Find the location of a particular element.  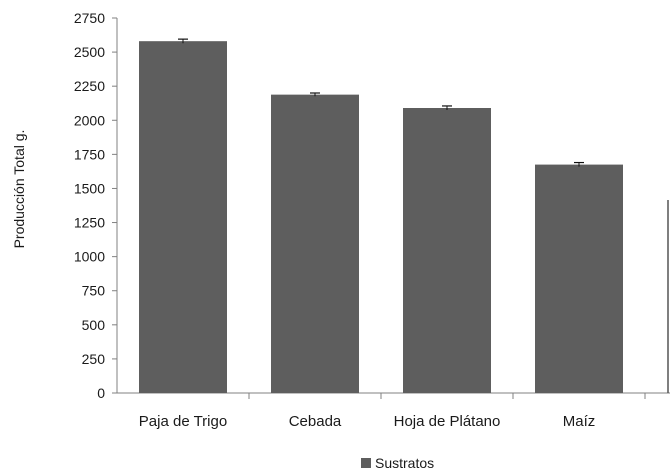

x-category-label: Hoja de Plátano is located at coordinates (447, 421).